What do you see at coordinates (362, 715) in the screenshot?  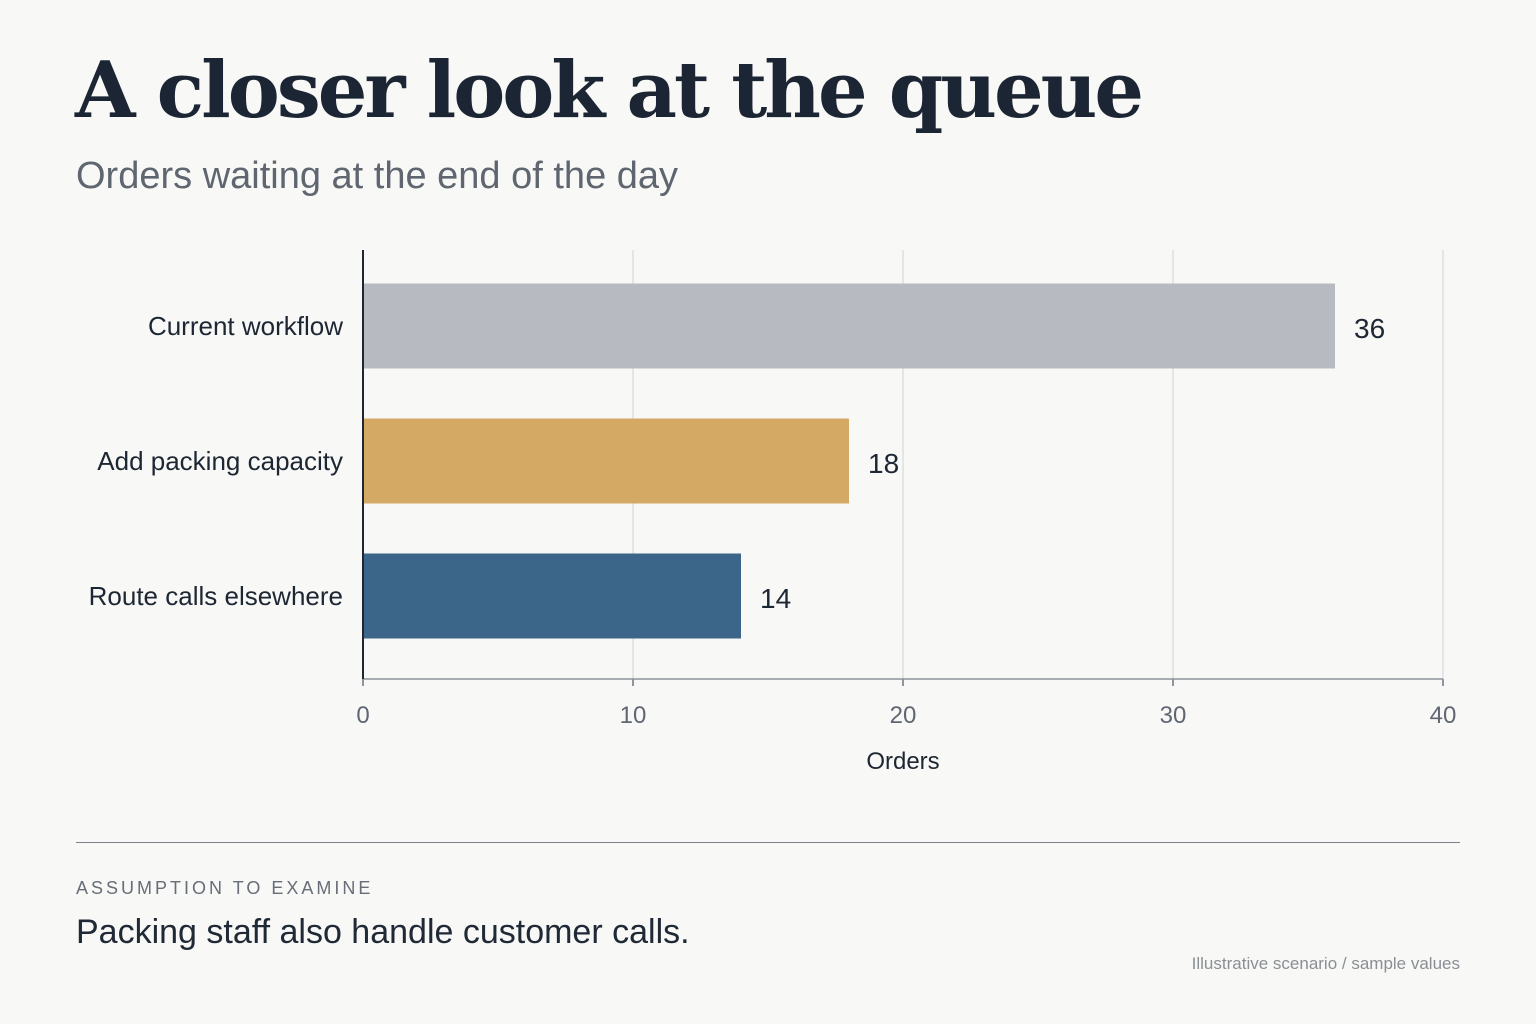 I see `x-tick-label-0: 0` at bounding box center [362, 715].